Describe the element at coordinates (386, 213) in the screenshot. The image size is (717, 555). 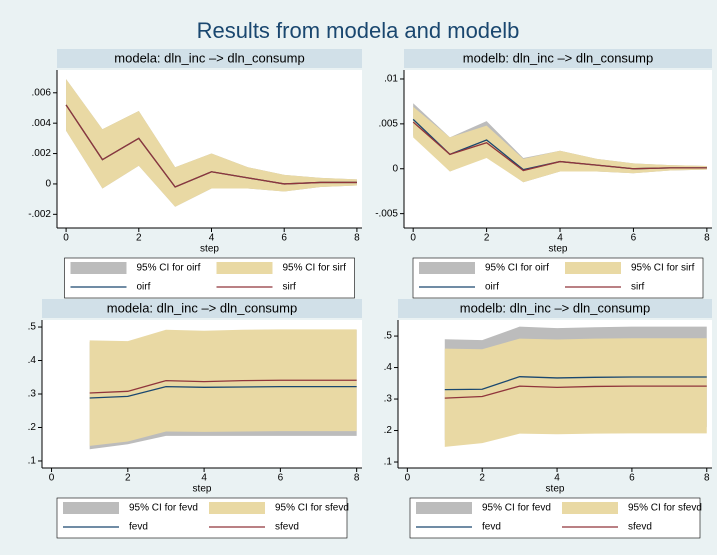
I see `y-tick-label: -.005` at that location.